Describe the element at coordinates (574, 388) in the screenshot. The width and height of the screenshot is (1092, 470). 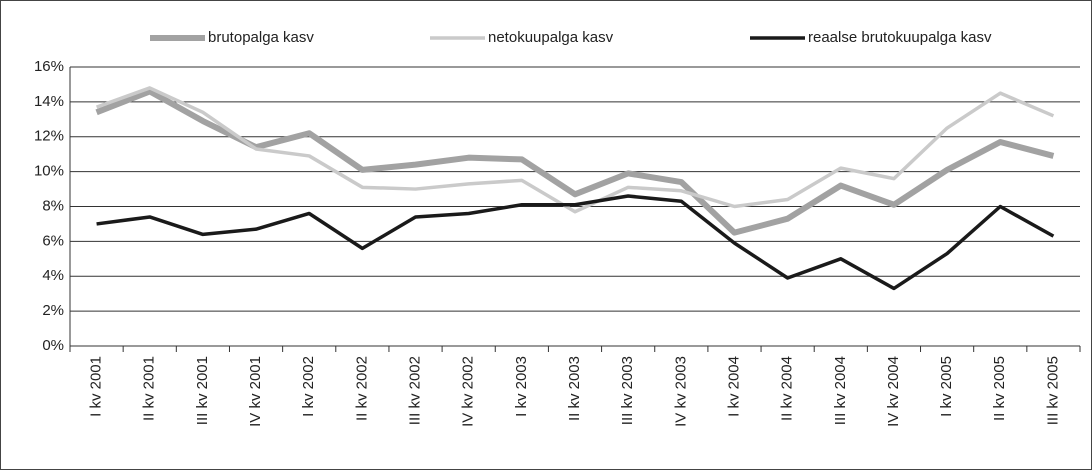
I see `x-tick-label: II kv 2003` at that location.